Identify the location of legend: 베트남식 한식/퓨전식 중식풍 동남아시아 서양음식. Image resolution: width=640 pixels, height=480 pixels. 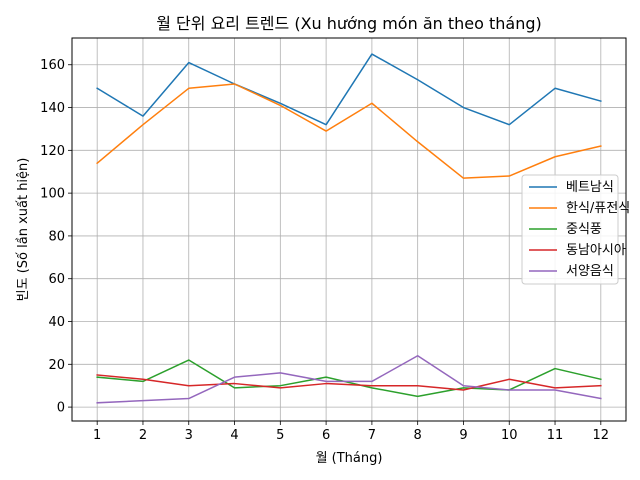
(575, 229).